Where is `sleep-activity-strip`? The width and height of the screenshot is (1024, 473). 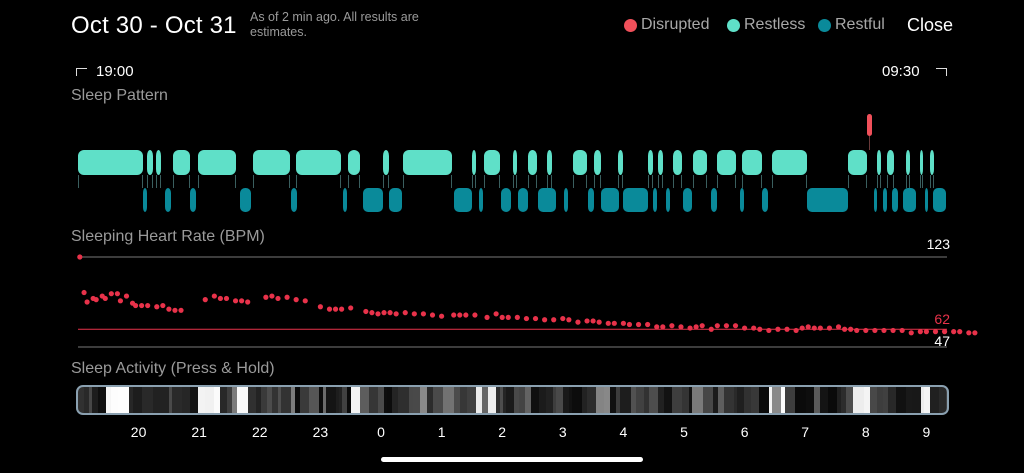 sleep-activity-strip is located at coordinates (512, 401).